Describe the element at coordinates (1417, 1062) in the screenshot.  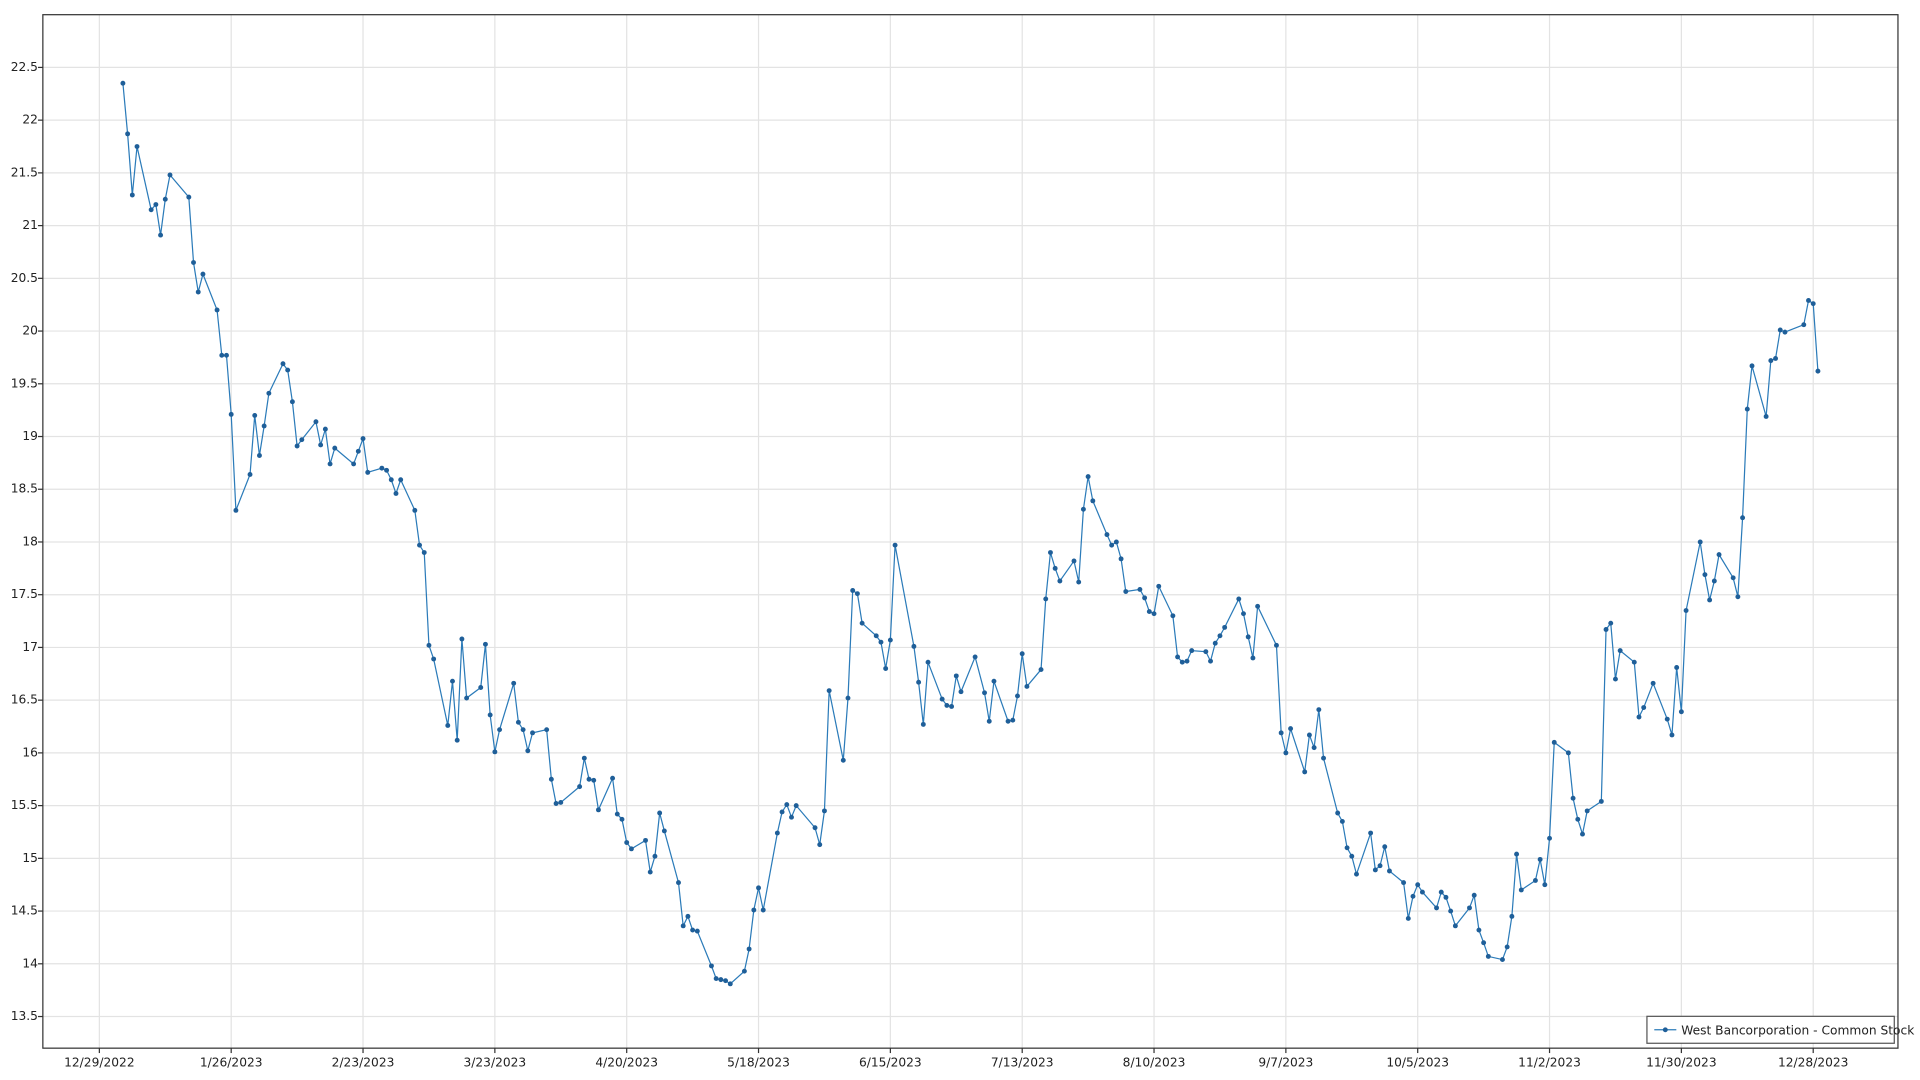
I see `x-tick-label: 10/5/2023` at that location.